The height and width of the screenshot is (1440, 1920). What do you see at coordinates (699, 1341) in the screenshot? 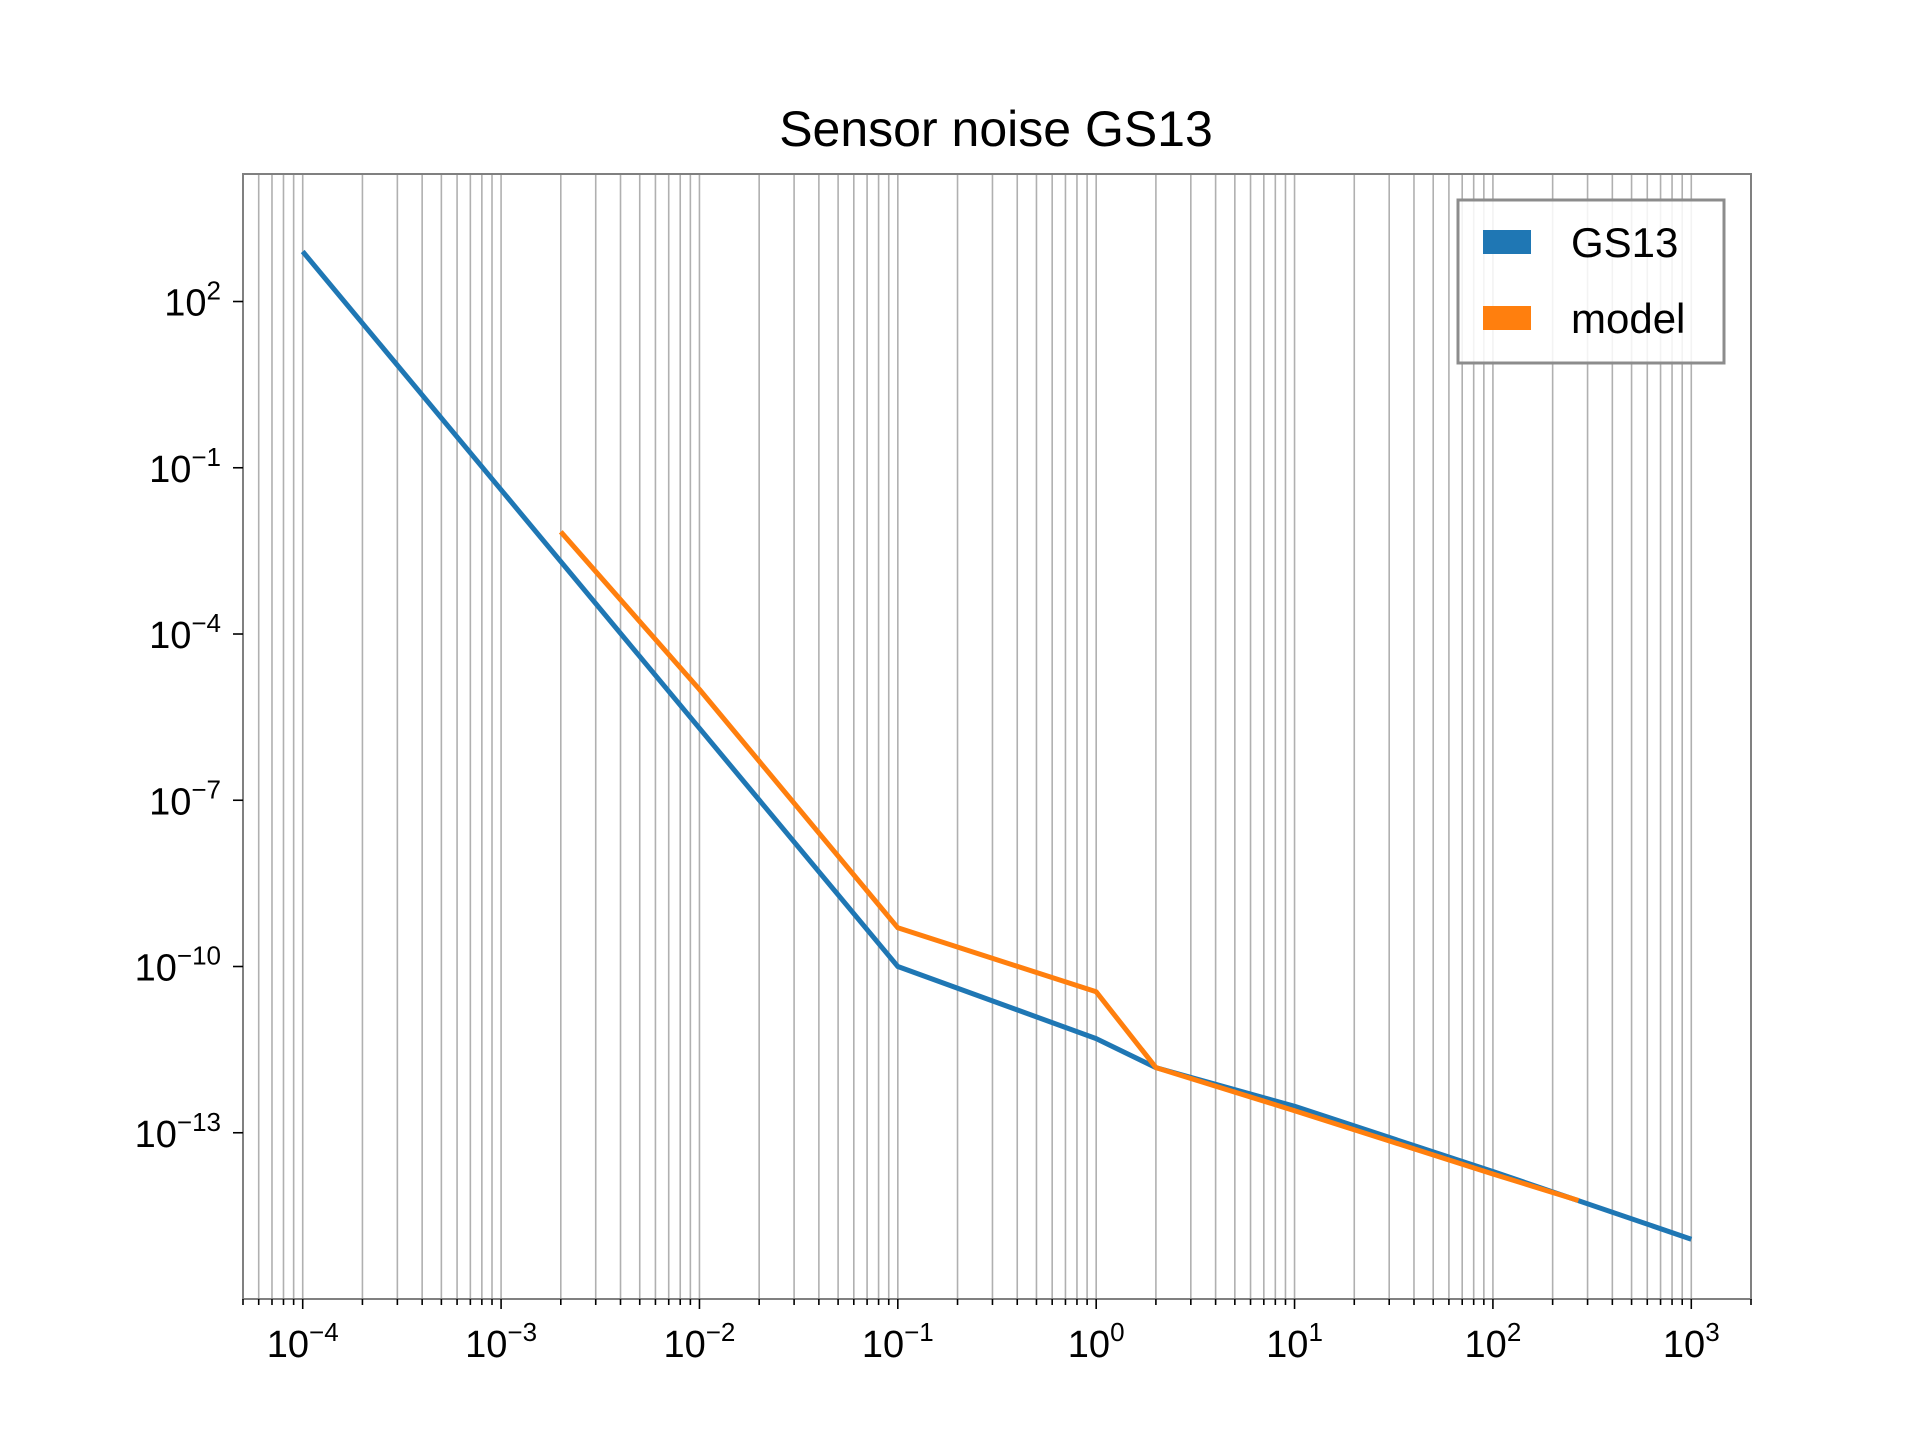
I see `x-tick-label: 10⁻²` at bounding box center [699, 1341].